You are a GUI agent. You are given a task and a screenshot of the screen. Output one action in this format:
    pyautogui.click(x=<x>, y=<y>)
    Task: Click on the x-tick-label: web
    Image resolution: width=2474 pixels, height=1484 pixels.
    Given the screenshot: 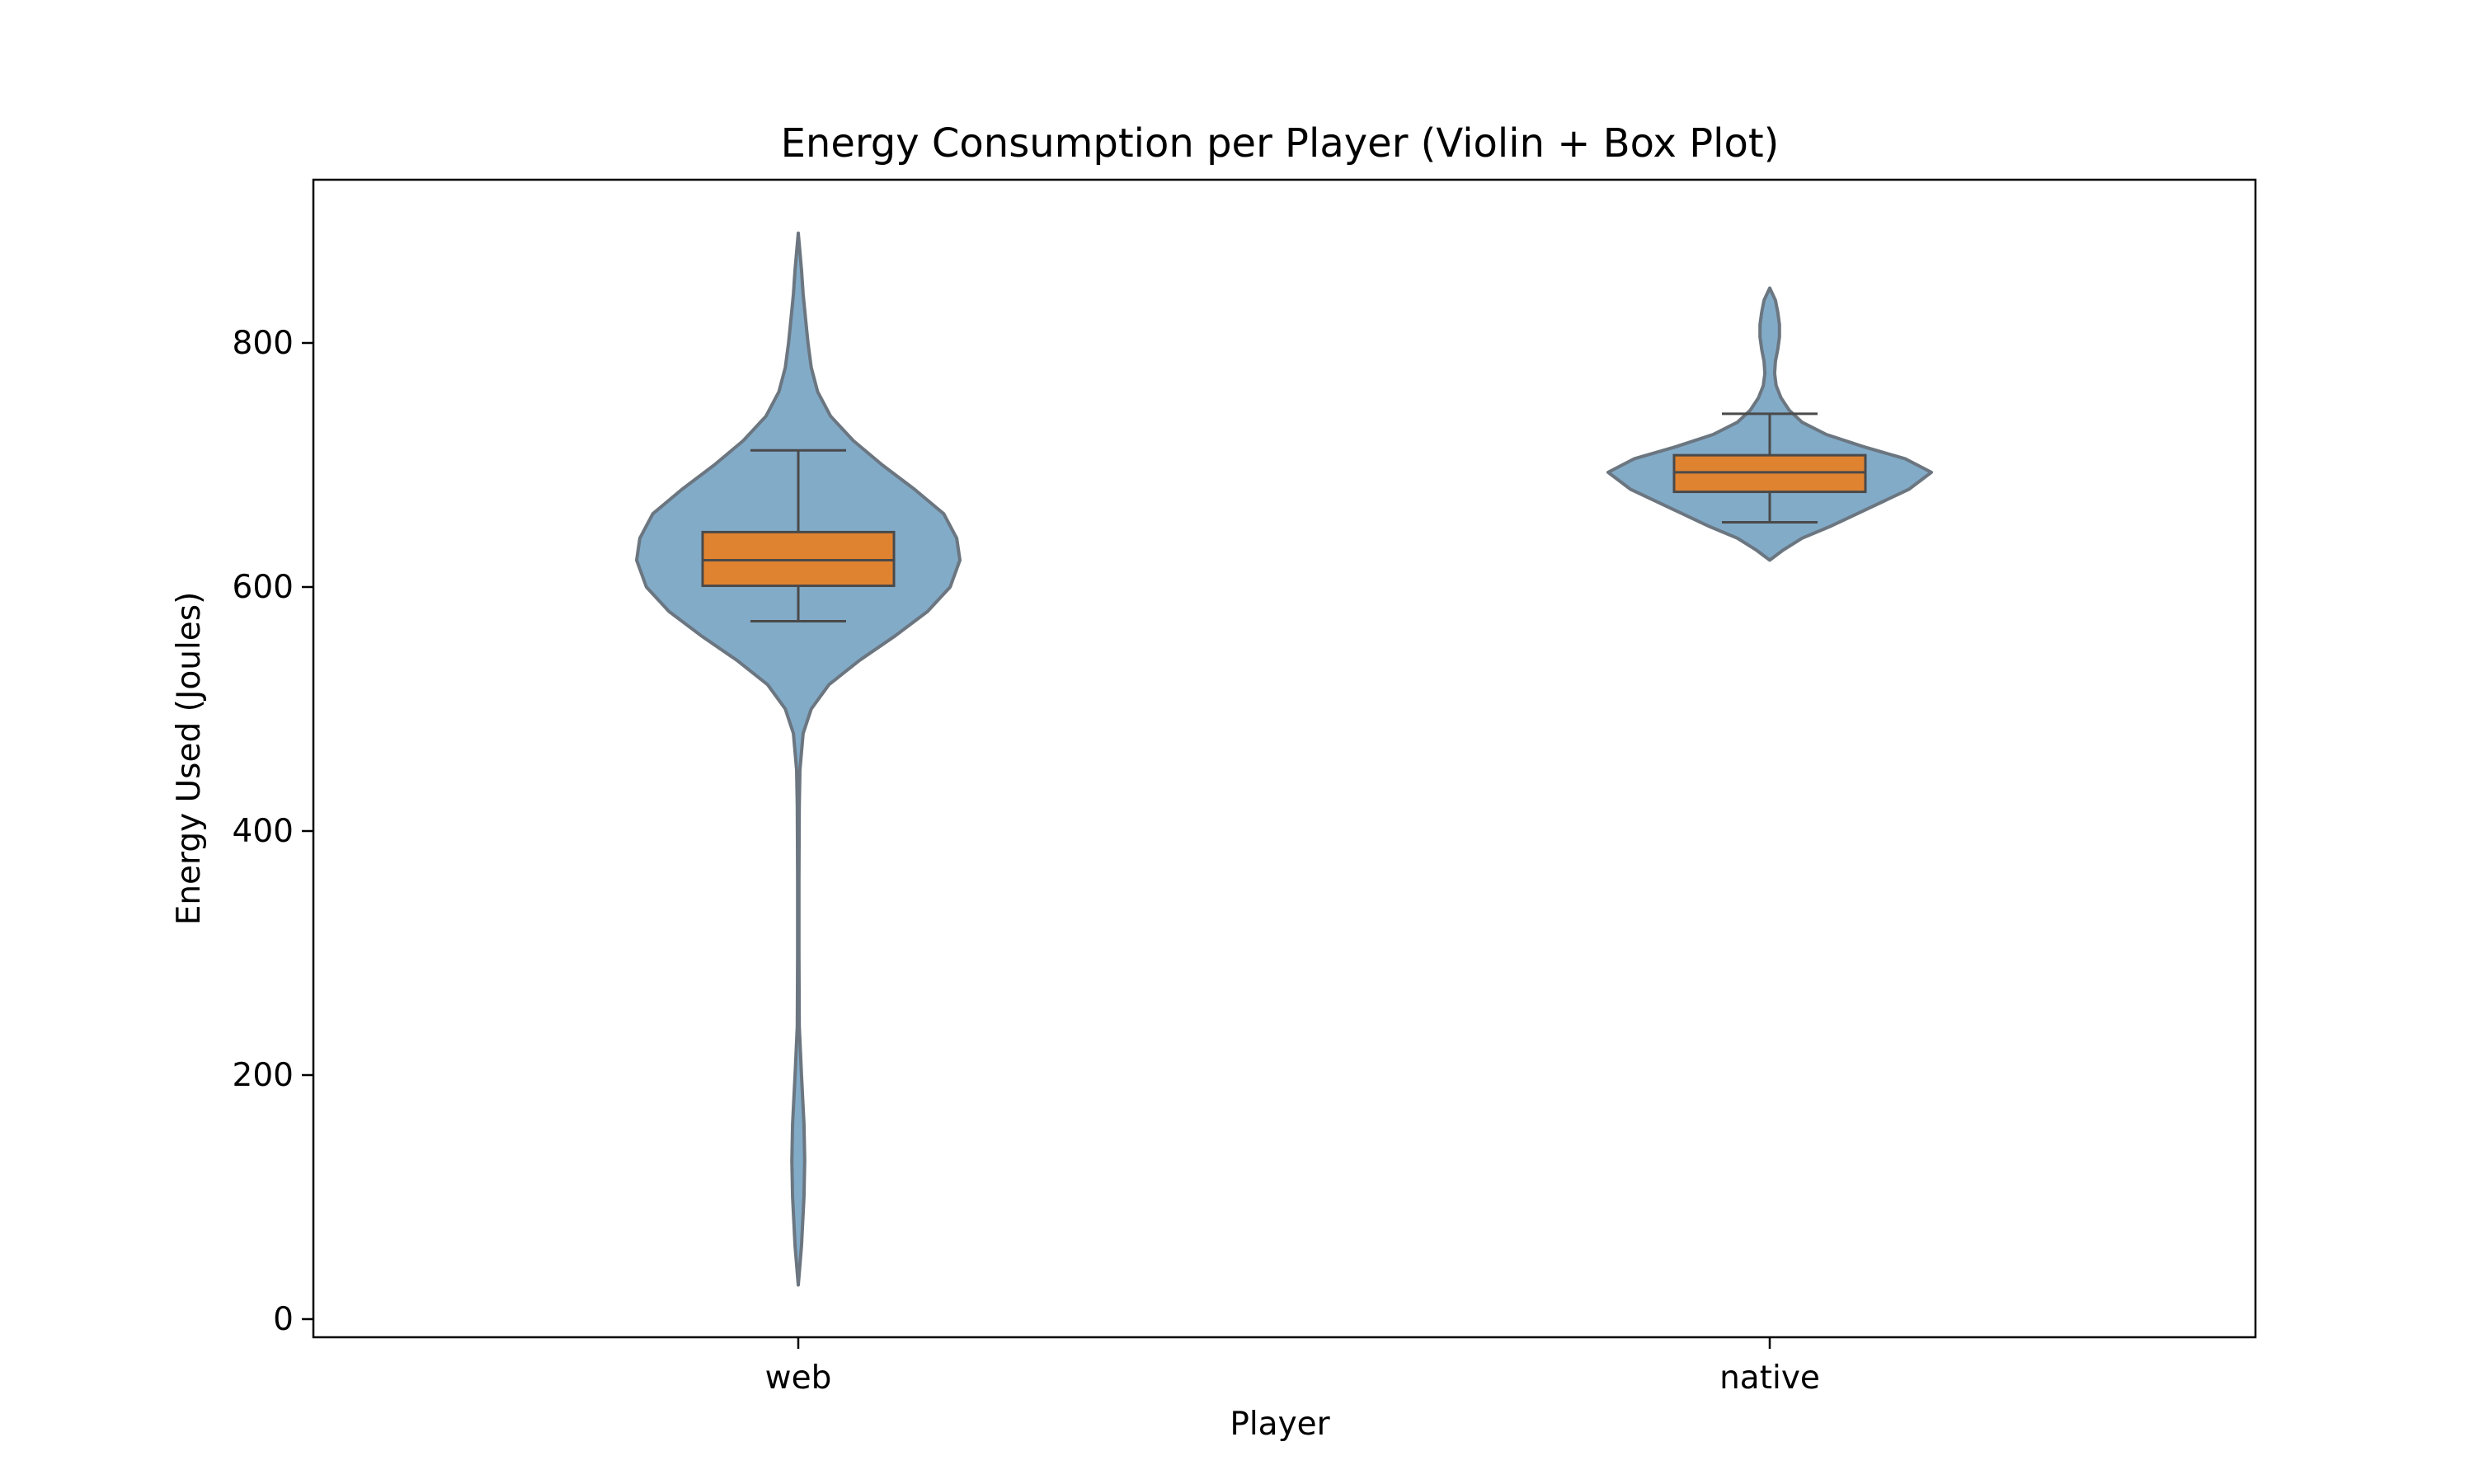 What is the action you would take?
    pyautogui.click(x=798, y=1378)
    